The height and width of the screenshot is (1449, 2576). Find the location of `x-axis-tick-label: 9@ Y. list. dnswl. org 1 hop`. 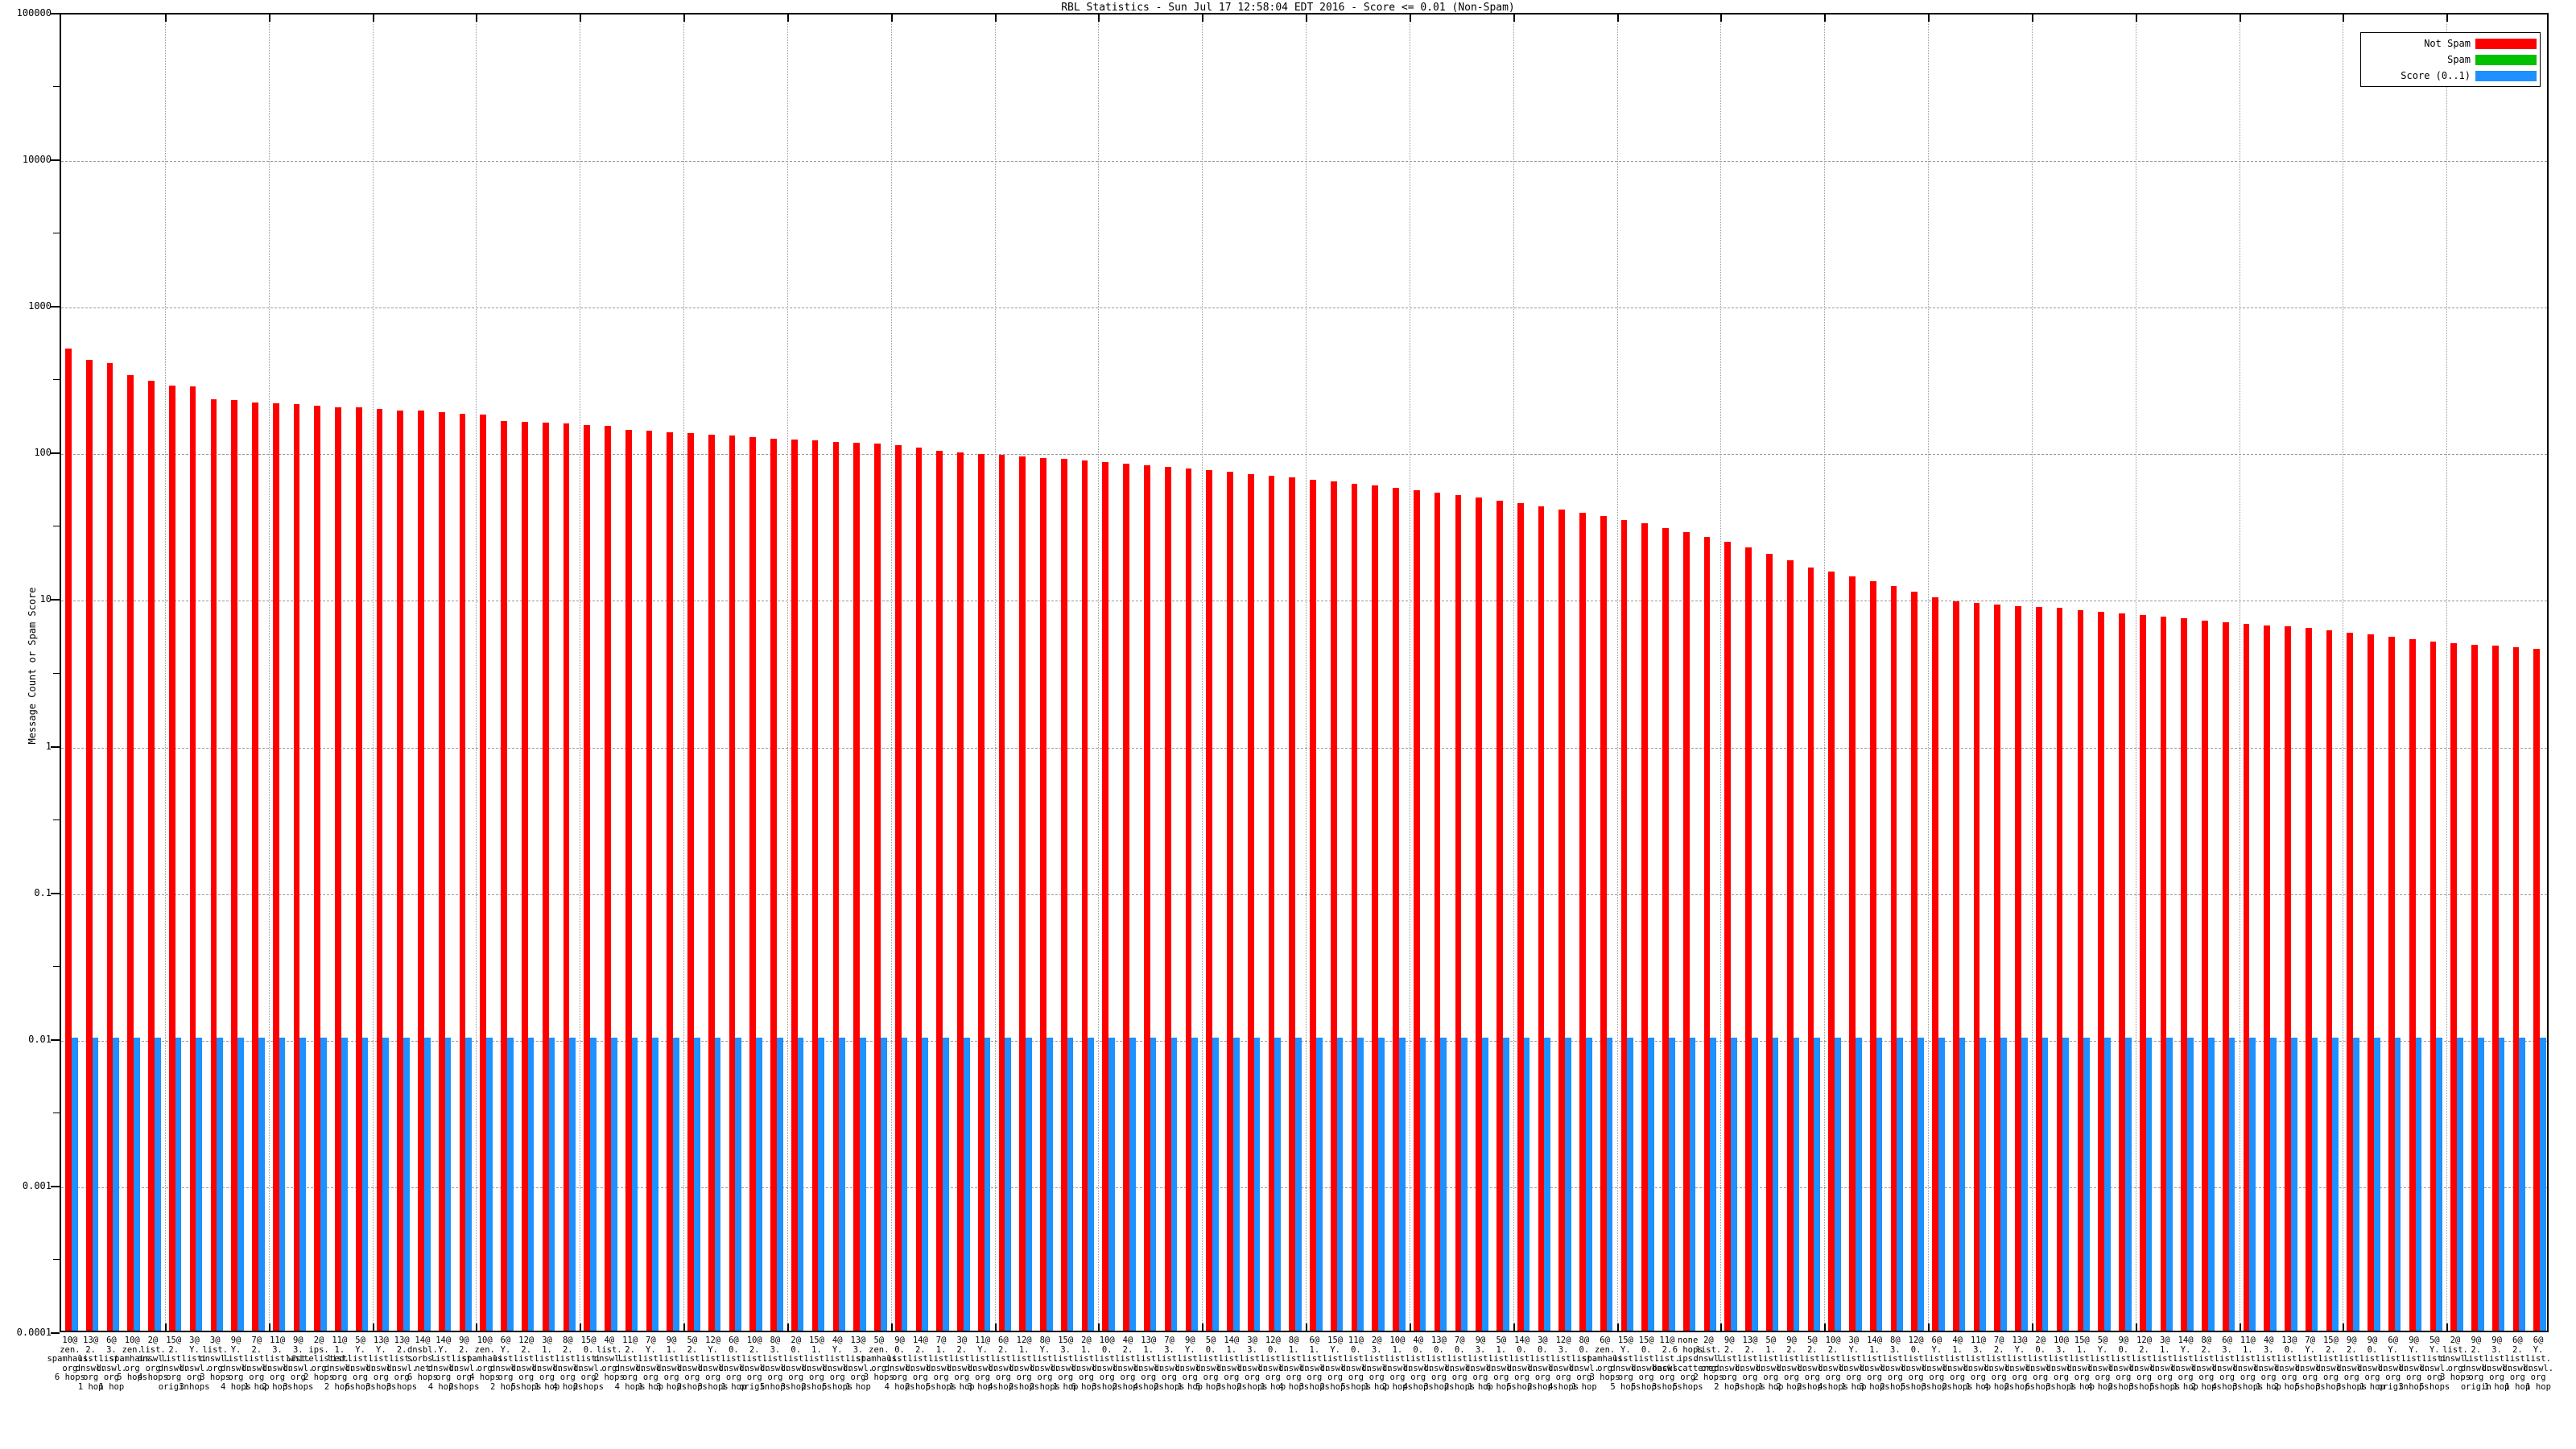

x-axis-tick-label: 9@ Y. list. dnswl. org 1 hop is located at coordinates (1190, 1363).